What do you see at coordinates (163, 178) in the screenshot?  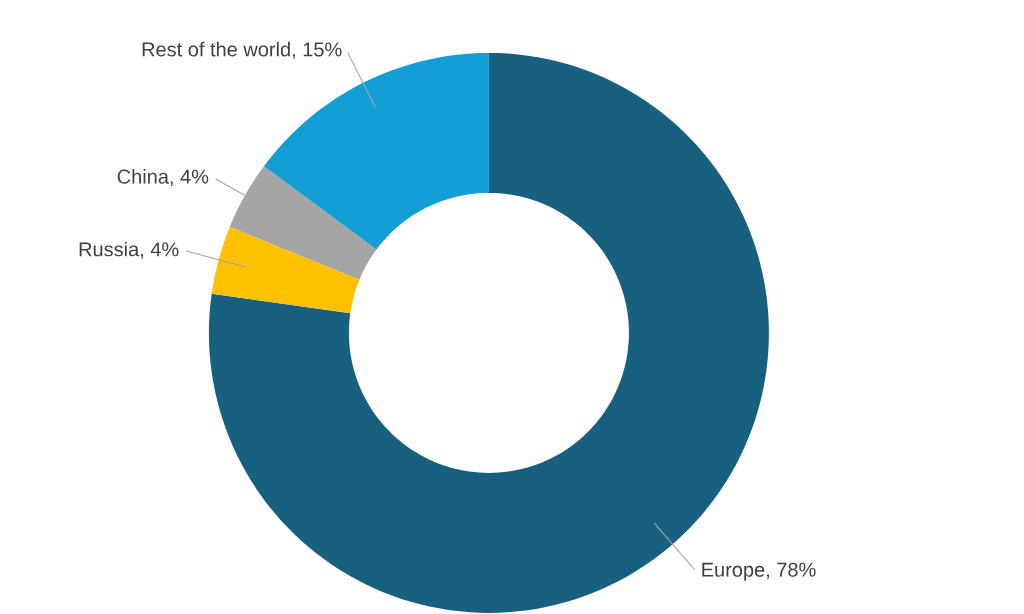 I see `slice-label: China, 4%` at bounding box center [163, 178].